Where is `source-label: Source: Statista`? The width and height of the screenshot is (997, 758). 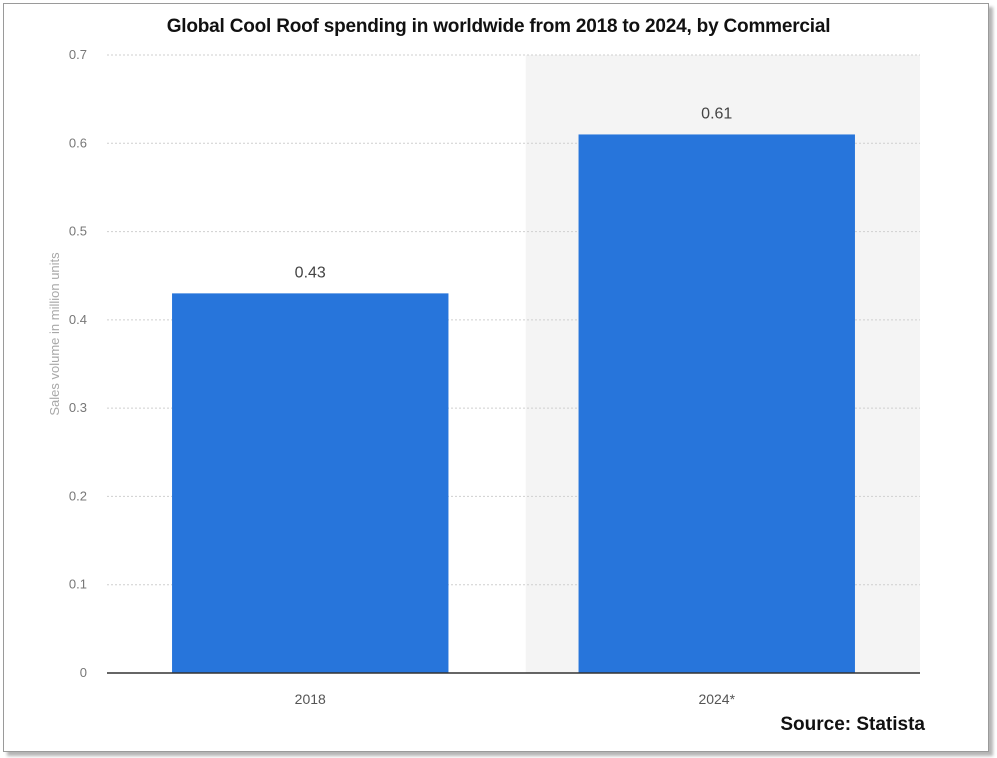
source-label: Source: Statista is located at coordinates (852, 724).